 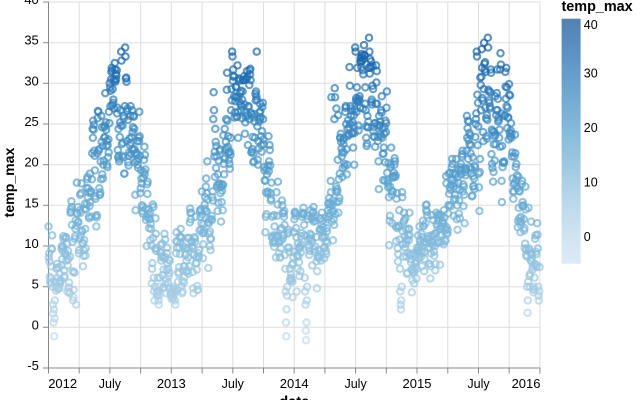 I want to click on svg-text: 2016, so click(x=526, y=383).